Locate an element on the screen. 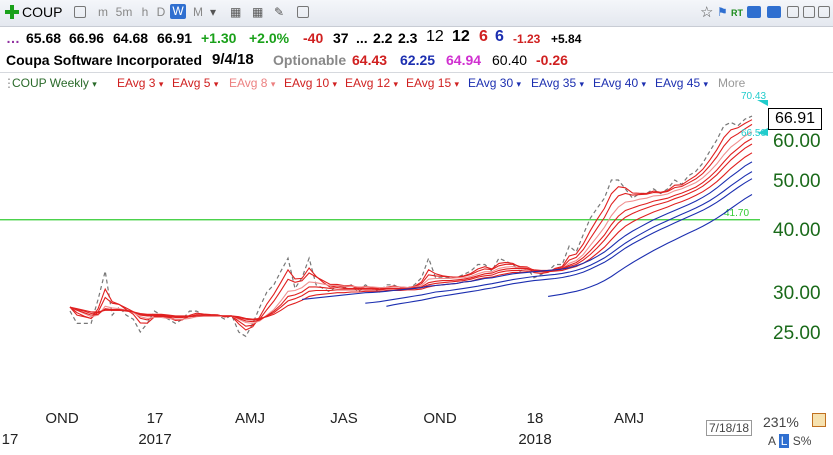 The width and height of the screenshot is (833, 455). annotation-high-marker is located at coordinates (762, 103).